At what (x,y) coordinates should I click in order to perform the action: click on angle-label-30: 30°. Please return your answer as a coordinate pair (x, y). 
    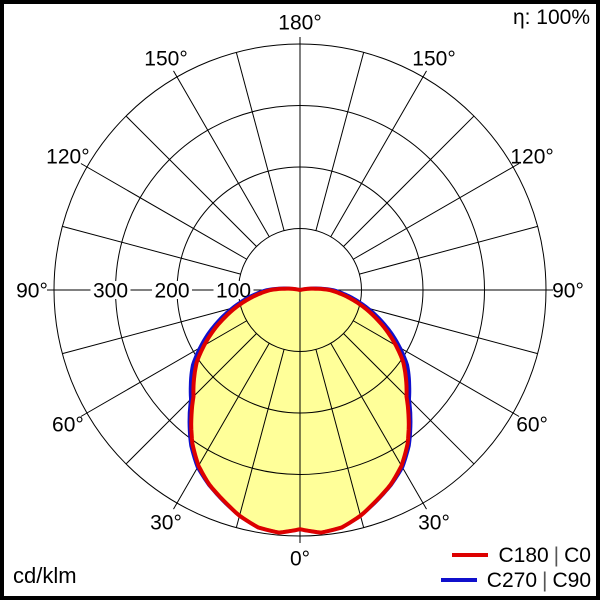
    Looking at the image, I should click on (434, 522).